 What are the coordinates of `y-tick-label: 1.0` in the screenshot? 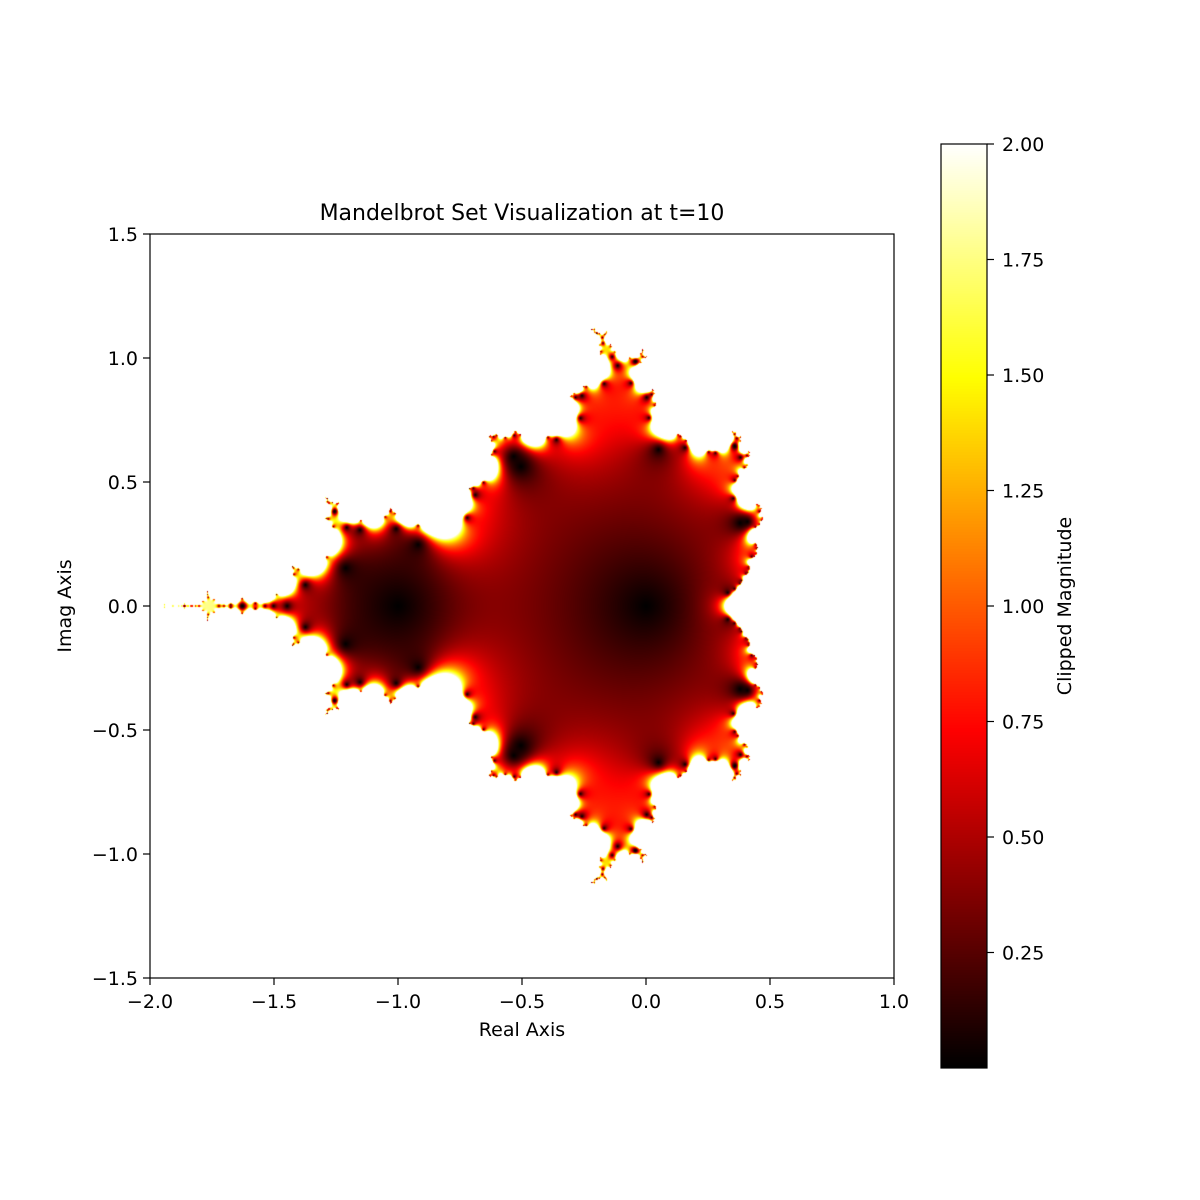 It's located at (123, 359).